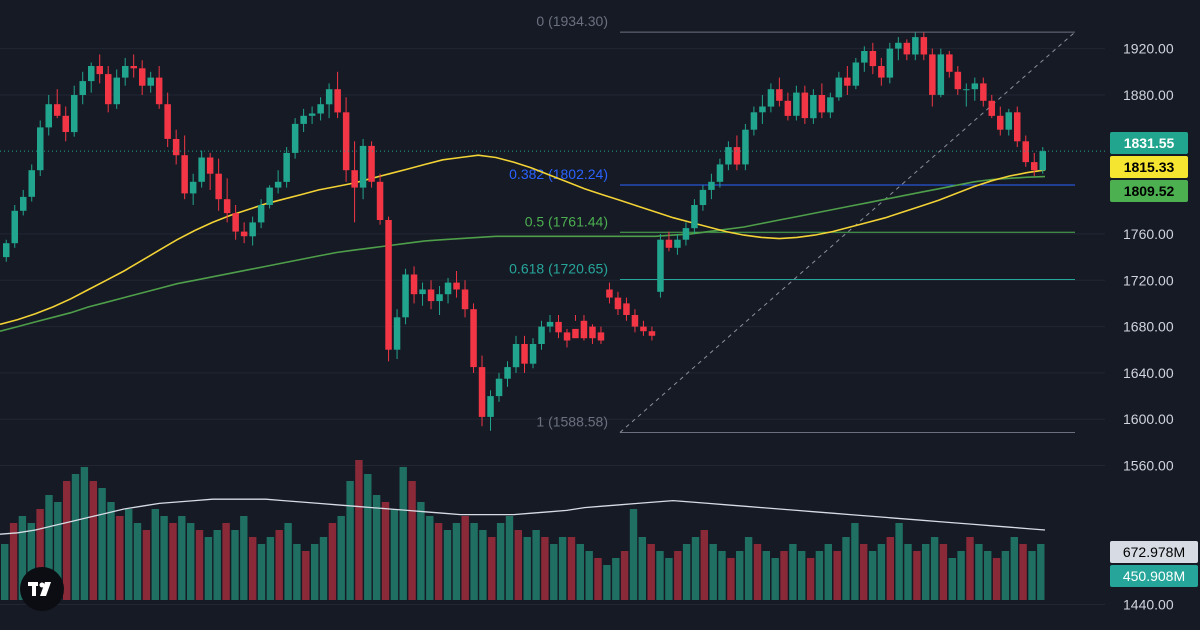 Image resolution: width=1200 pixels, height=630 pixels. Describe the element at coordinates (1148, 327) in the screenshot. I see `y-axis-tick-label: 1680.00` at that location.